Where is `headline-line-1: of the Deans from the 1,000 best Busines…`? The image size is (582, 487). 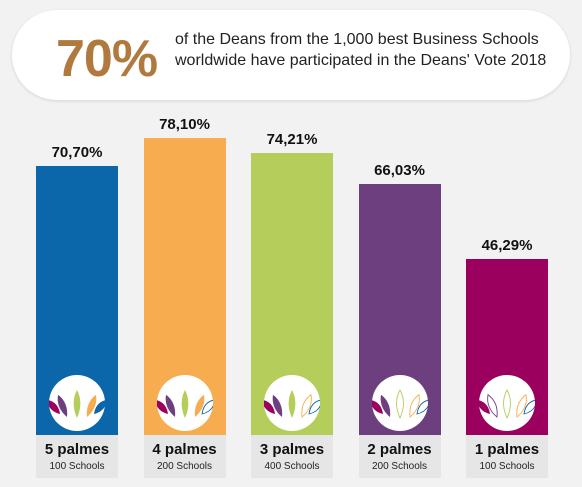 headline-line-1: of the Deans from the 1,000 best Busines… is located at coordinates (357, 39).